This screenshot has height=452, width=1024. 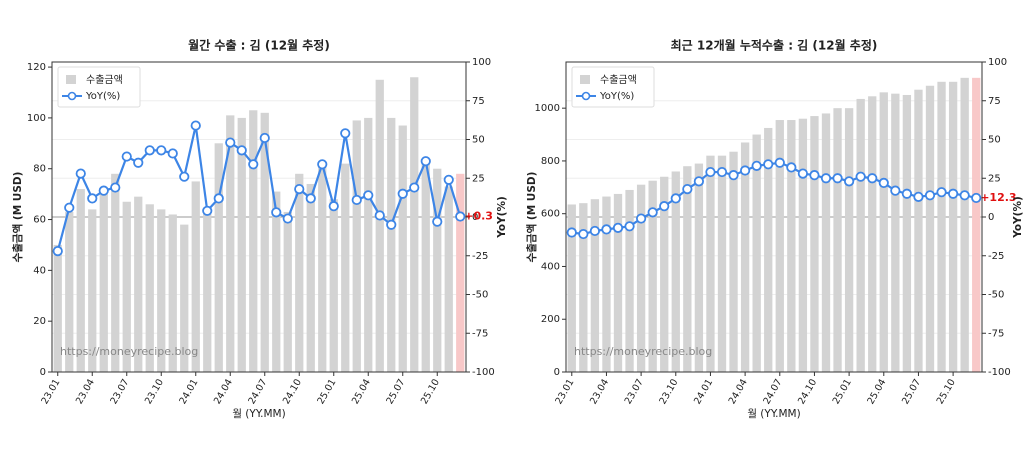 I want to click on legend-label: 수출금액, so click(x=618, y=80).